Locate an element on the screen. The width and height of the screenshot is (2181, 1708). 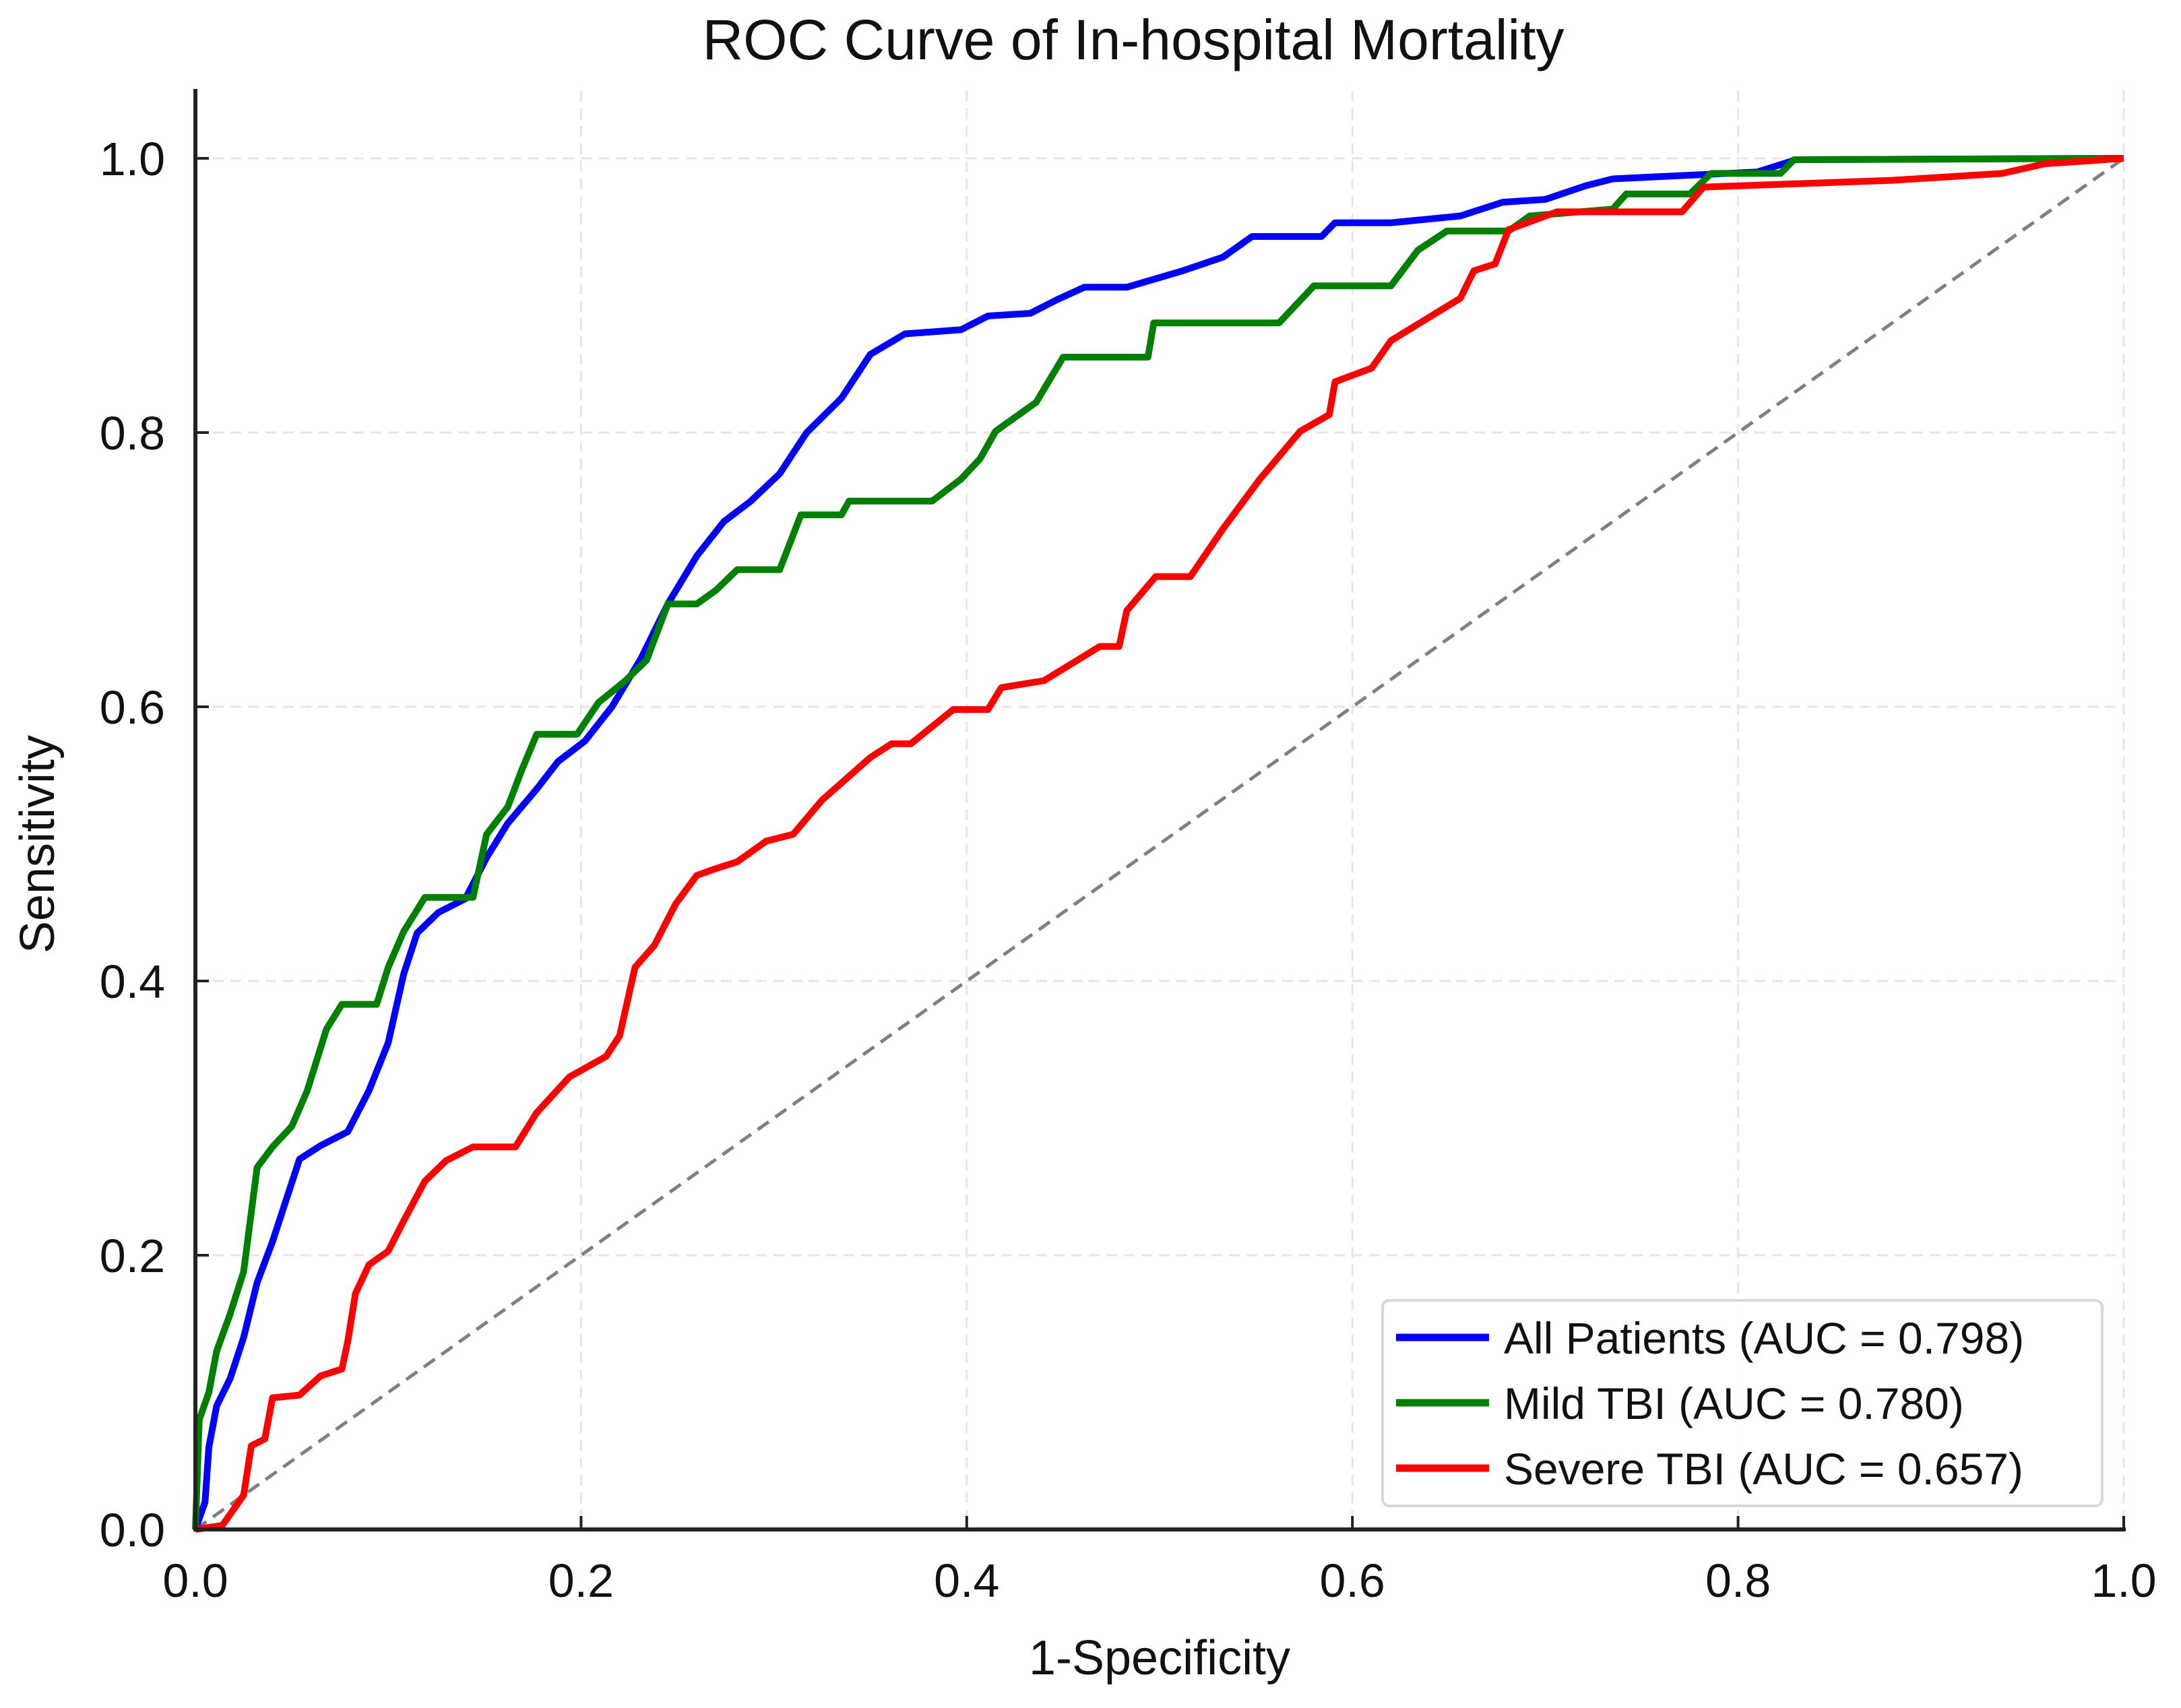
legend-label: All Patients (AUC = 0.798) is located at coordinates (1764, 1338).